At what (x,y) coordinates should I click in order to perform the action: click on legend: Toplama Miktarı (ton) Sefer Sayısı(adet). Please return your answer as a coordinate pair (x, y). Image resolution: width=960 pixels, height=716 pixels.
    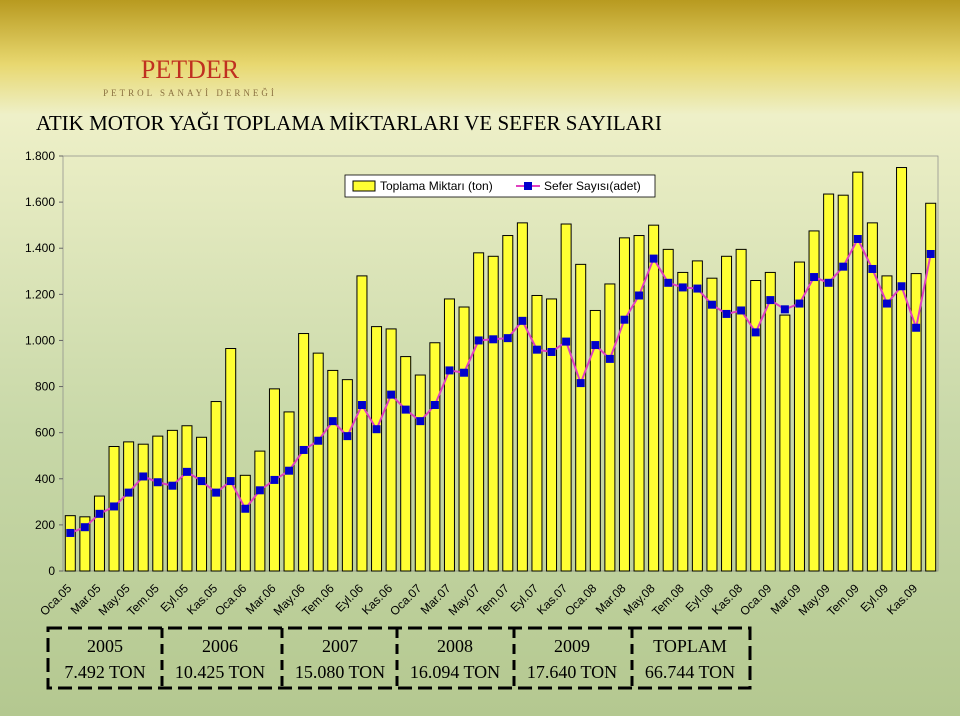
    Looking at the image, I should click on (500, 186).